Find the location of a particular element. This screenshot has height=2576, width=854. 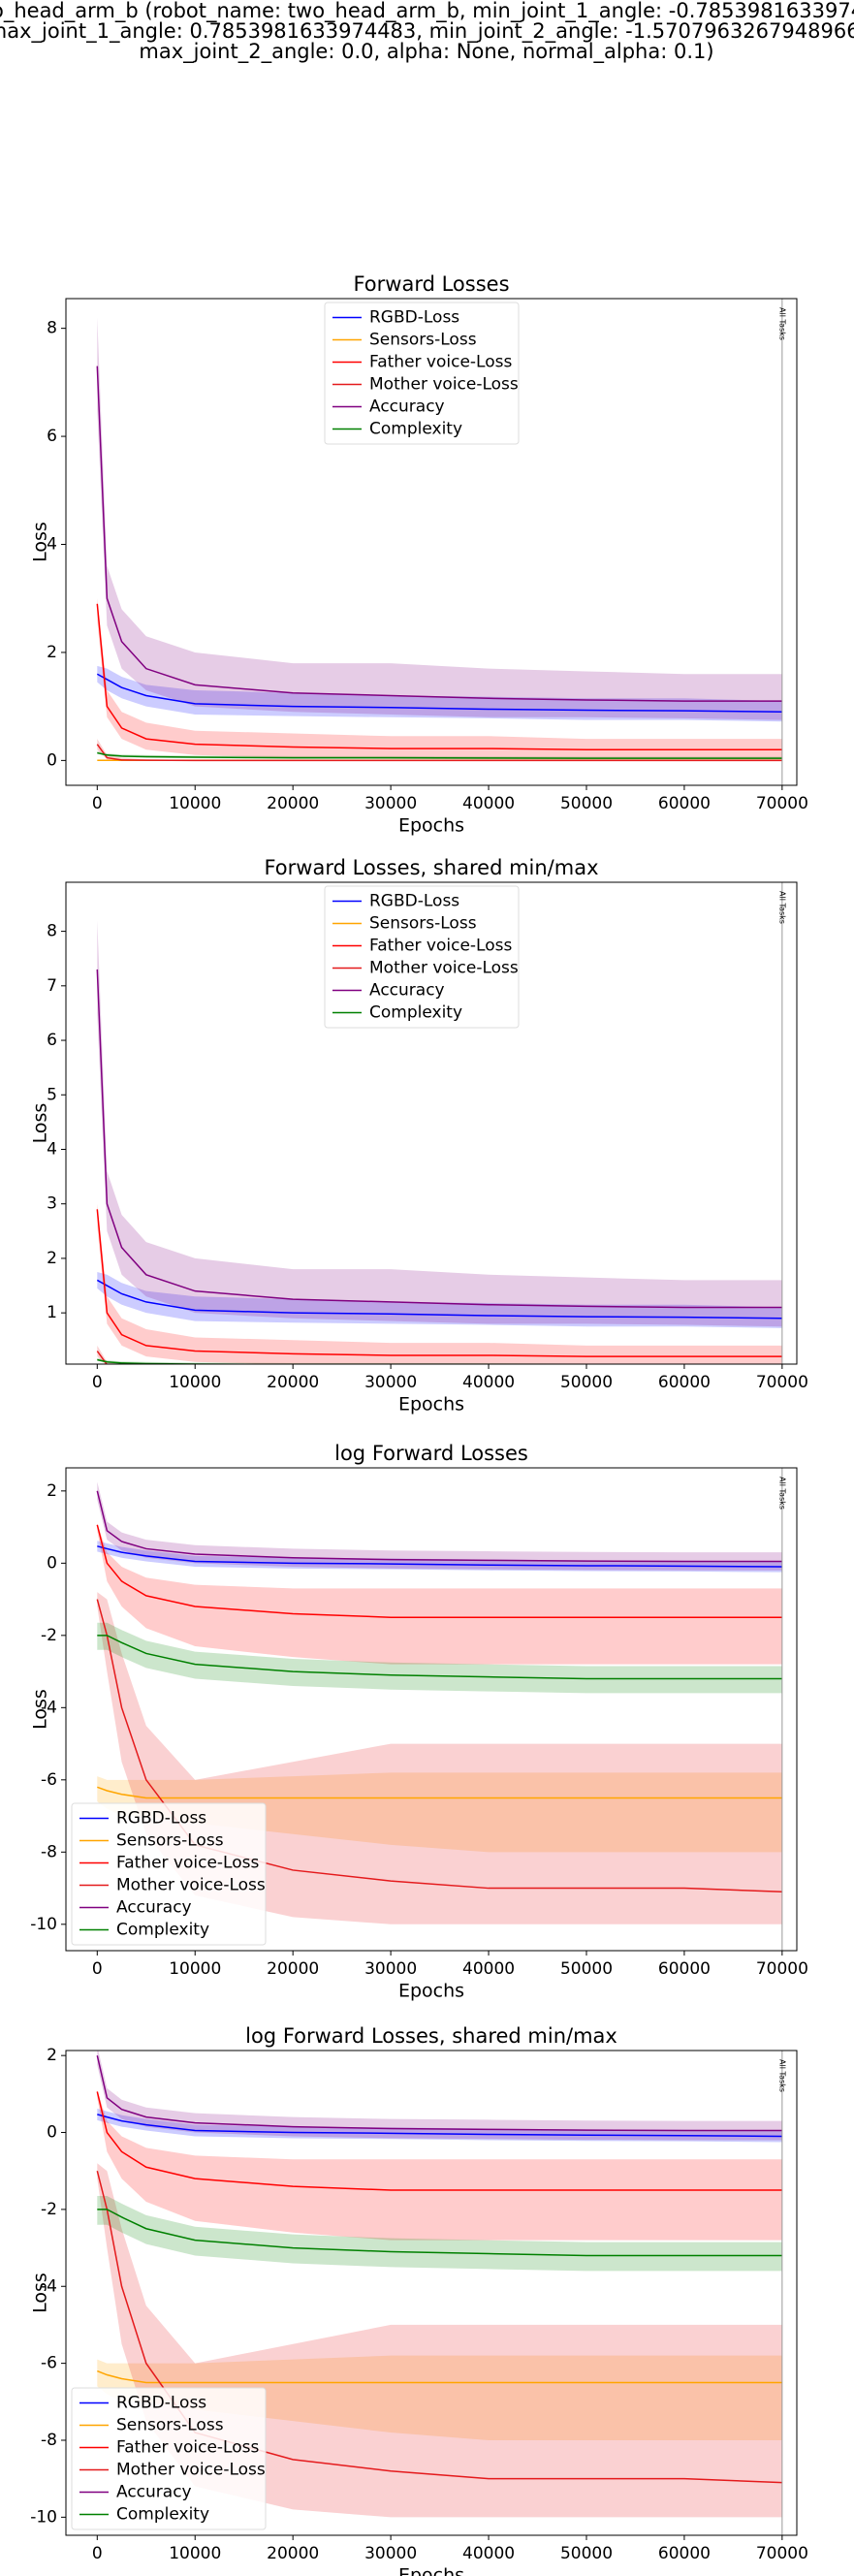

y-tick-label: 0 is located at coordinates (52, 1563).